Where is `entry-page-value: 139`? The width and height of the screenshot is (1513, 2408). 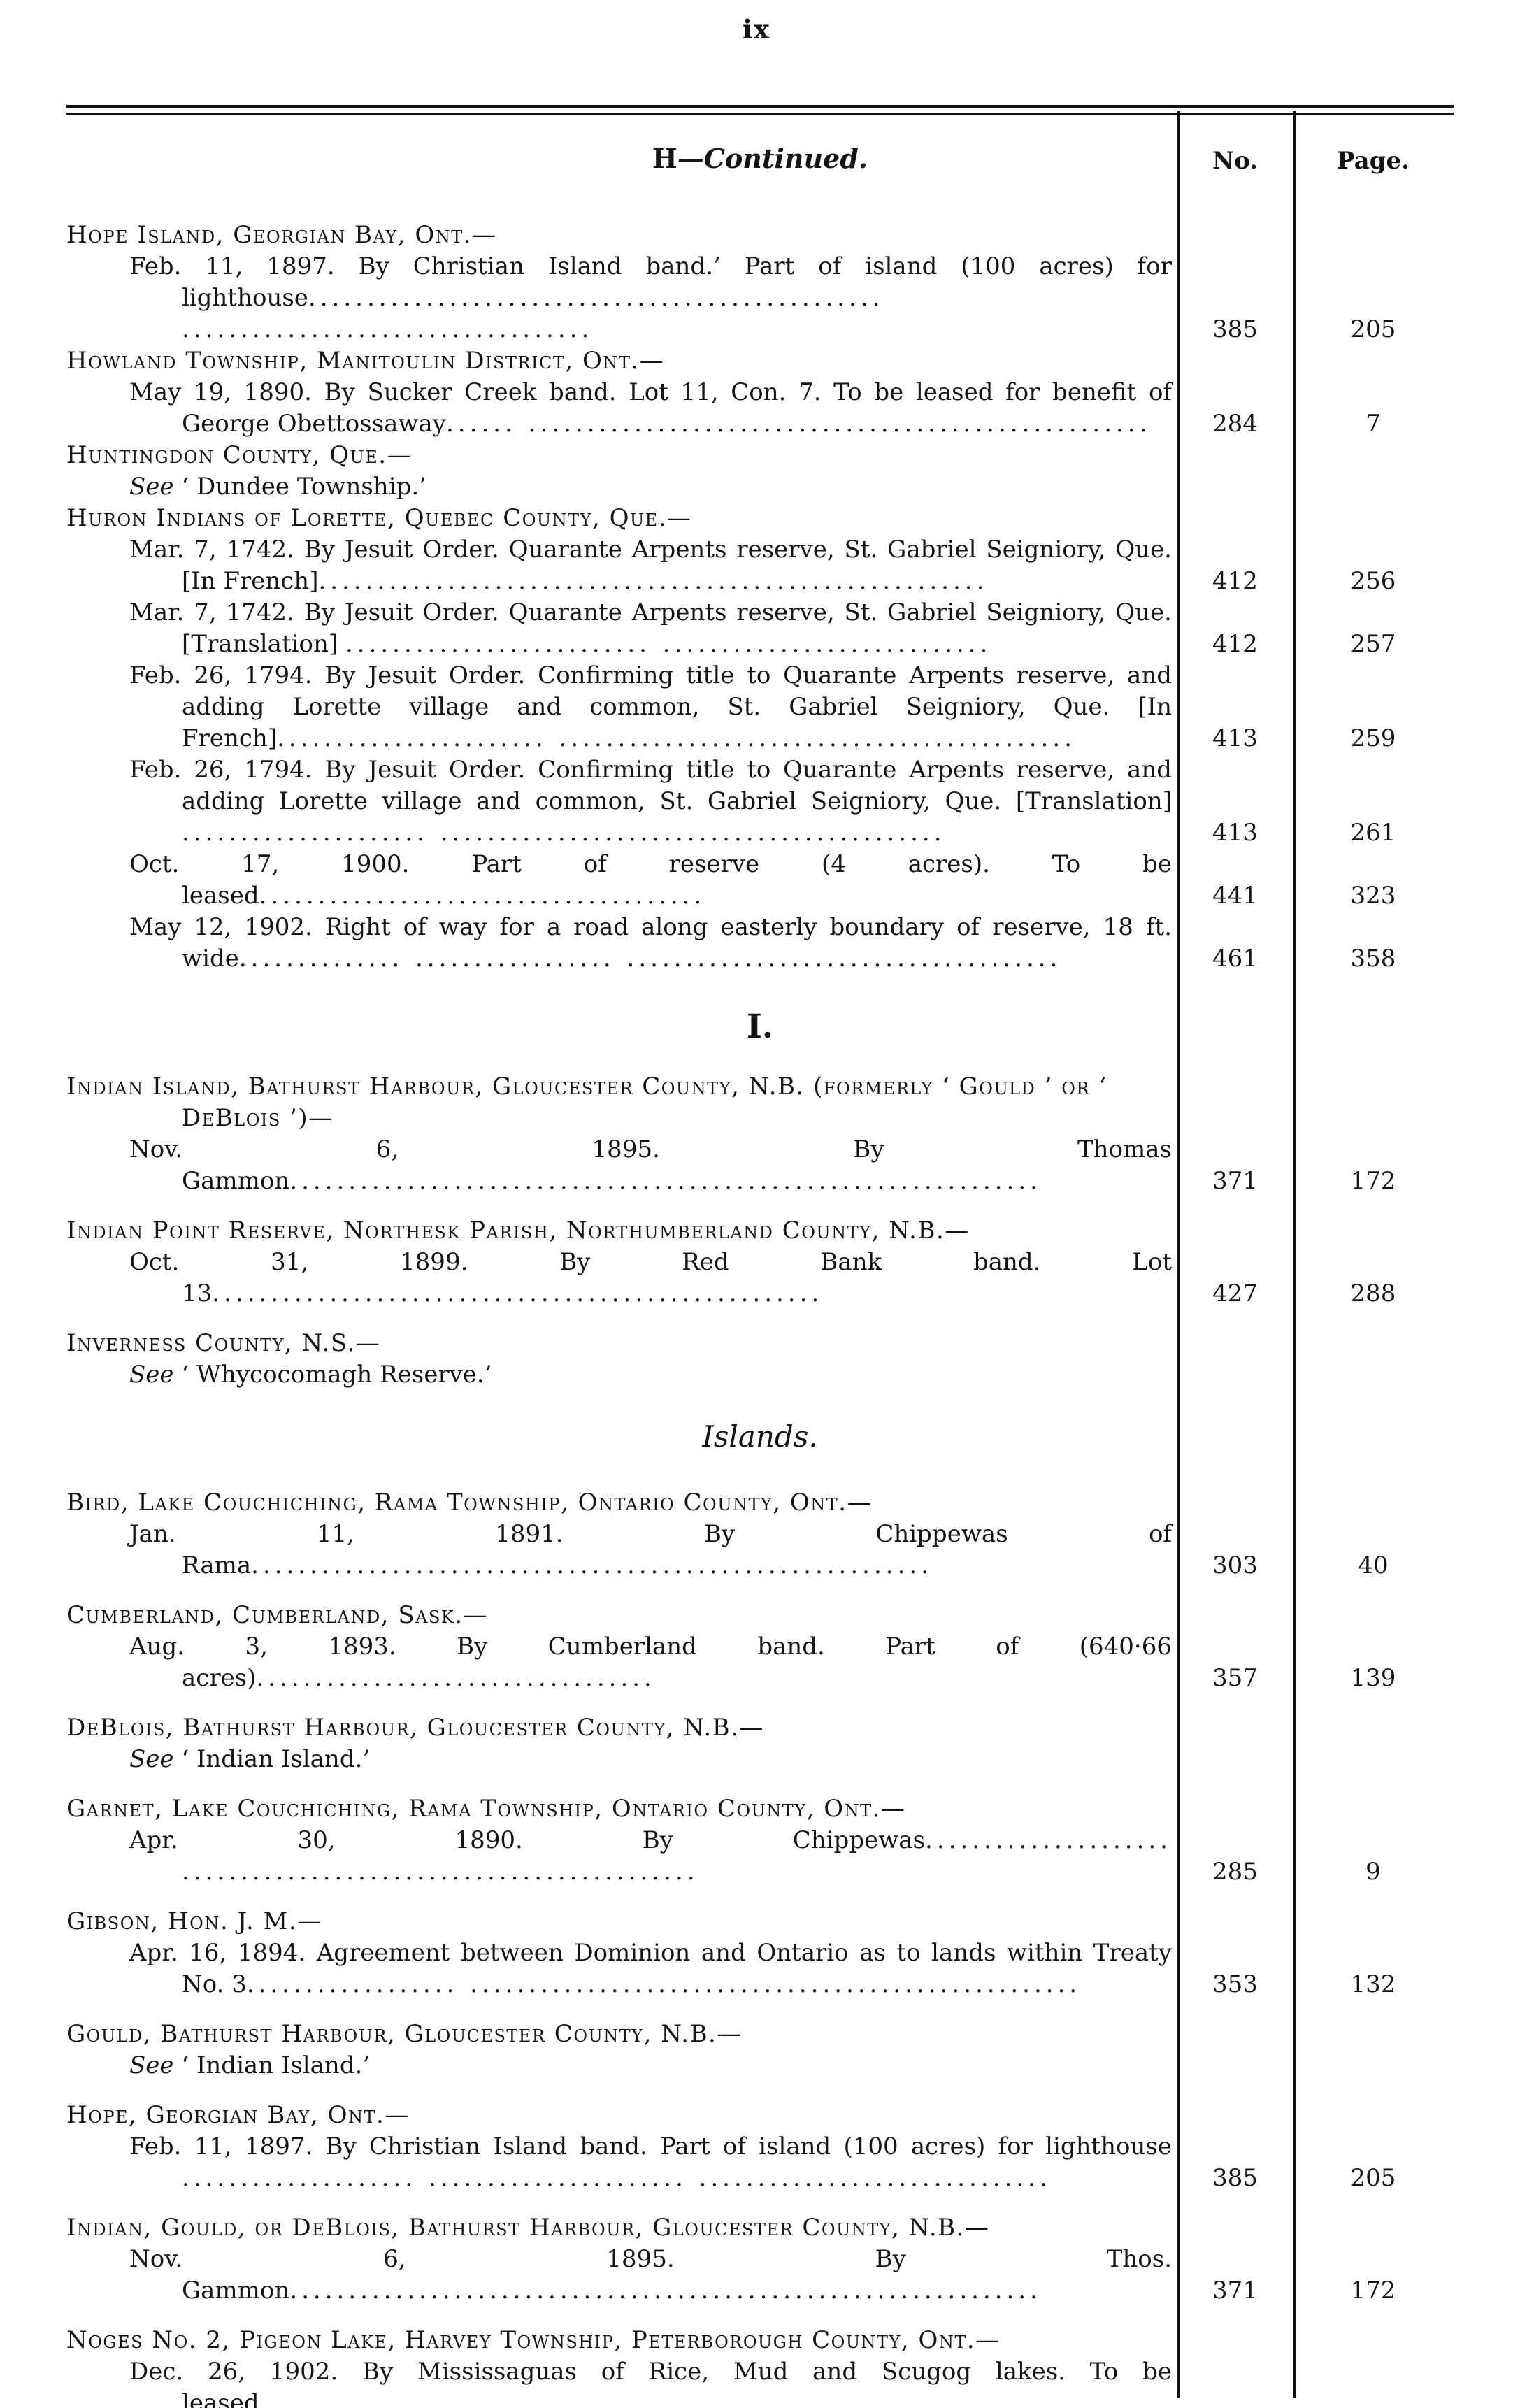 entry-page-value: 139 is located at coordinates (1373, 1678).